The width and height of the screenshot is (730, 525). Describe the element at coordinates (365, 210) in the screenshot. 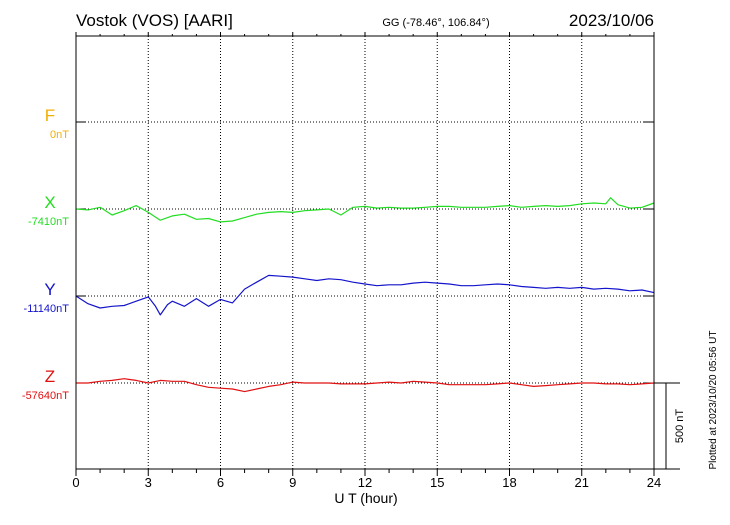

I see `trace-x` at that location.